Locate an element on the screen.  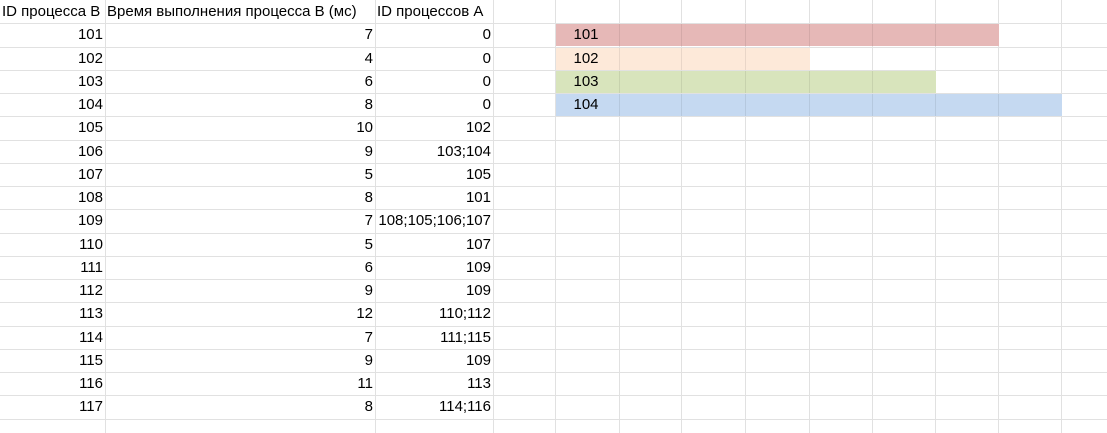
header-execution-time: Время выполнения процесса B (мс) is located at coordinates (232, 11).